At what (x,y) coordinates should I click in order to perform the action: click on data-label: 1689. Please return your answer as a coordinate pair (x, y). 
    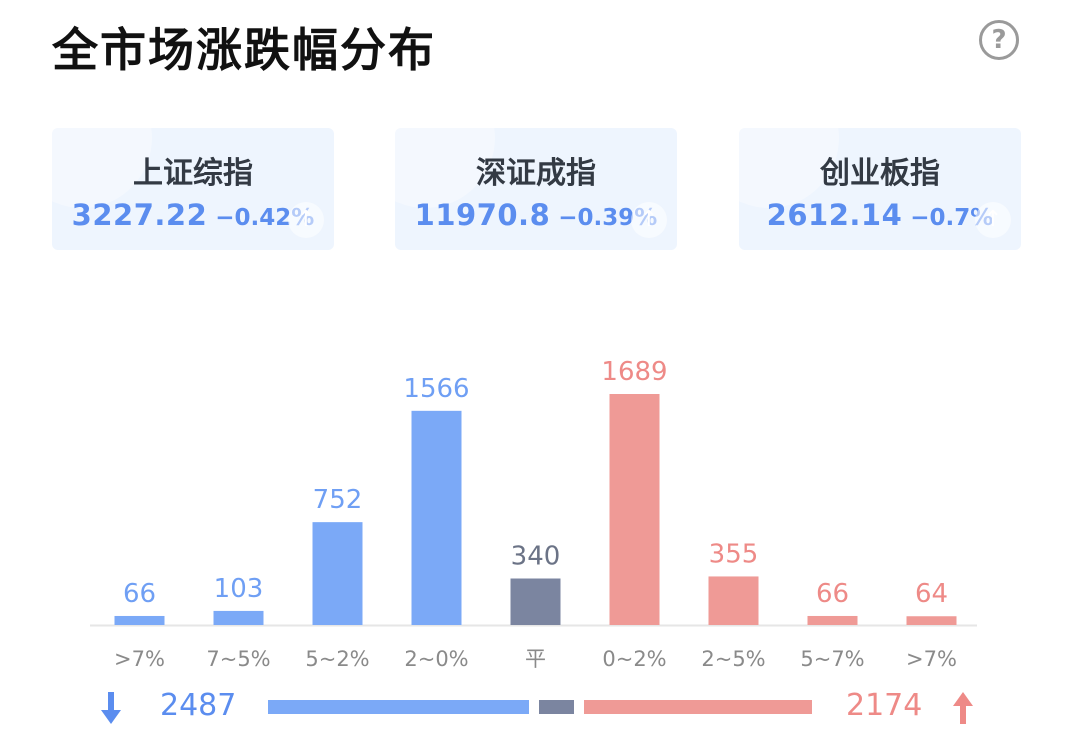
    Looking at the image, I should click on (634, 372).